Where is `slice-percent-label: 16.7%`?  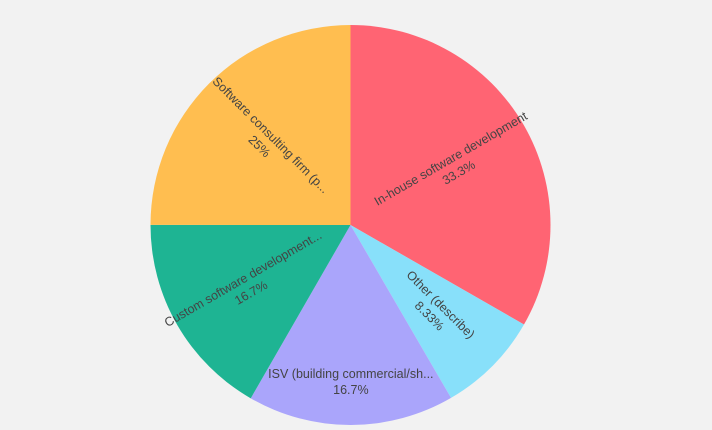
slice-percent-label: 16.7% is located at coordinates (350, 390).